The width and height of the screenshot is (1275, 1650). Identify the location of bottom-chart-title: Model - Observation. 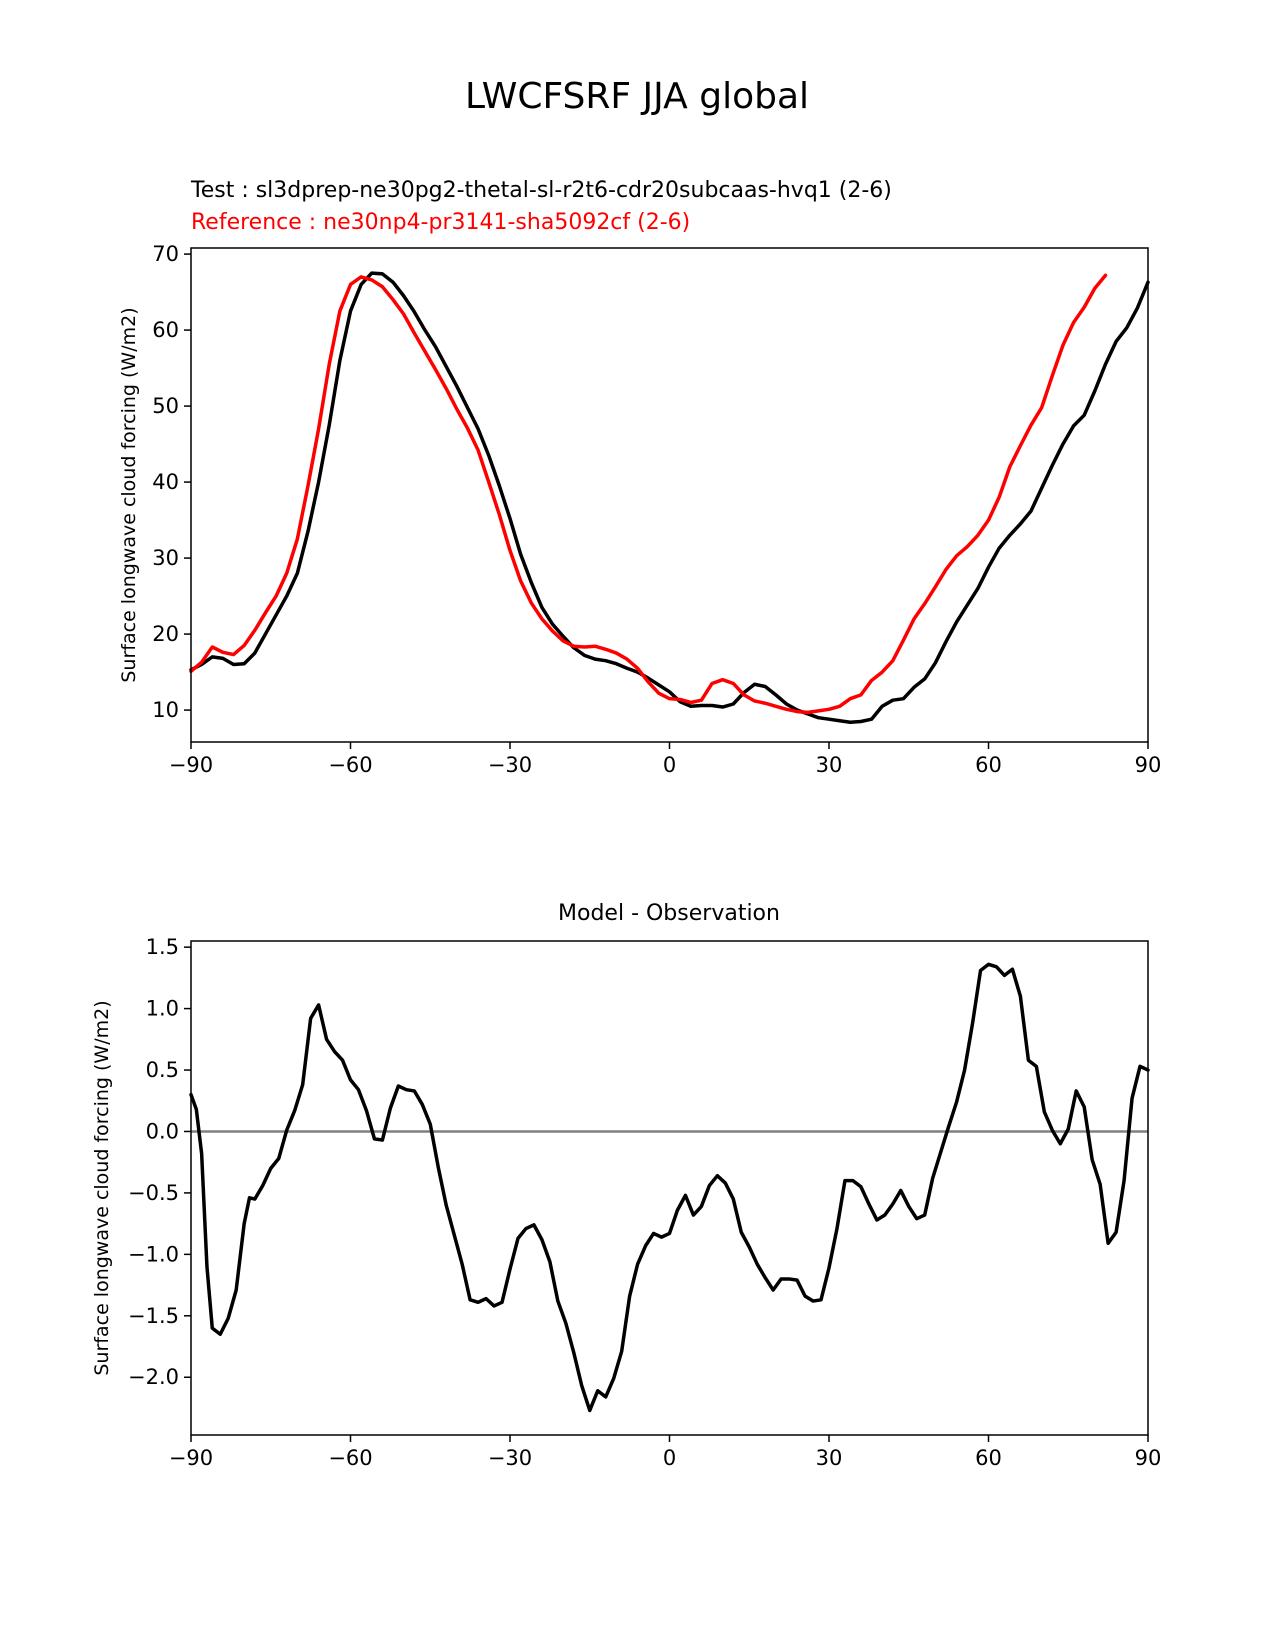
(669, 913).